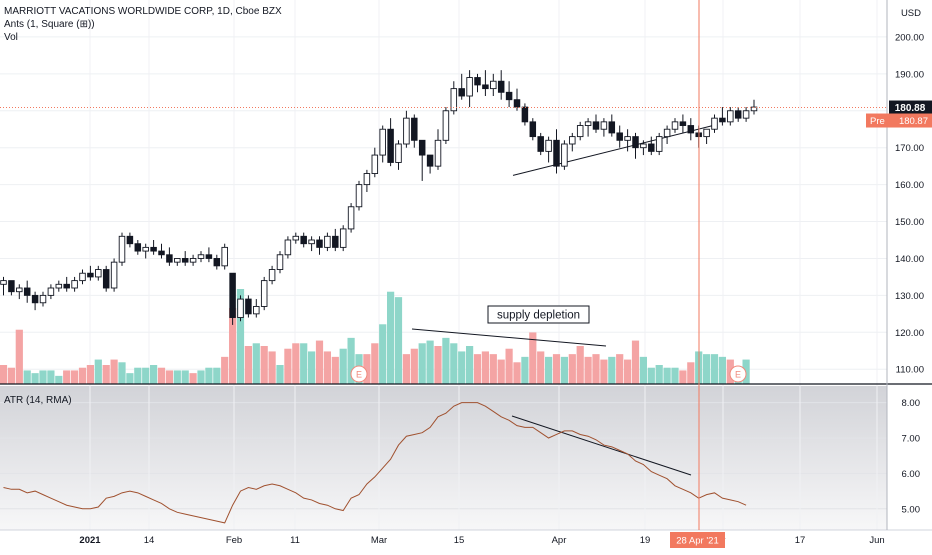 The image size is (932, 555). Describe the element at coordinates (295, 540) in the screenshot. I see `date-tick-label: 11` at that location.